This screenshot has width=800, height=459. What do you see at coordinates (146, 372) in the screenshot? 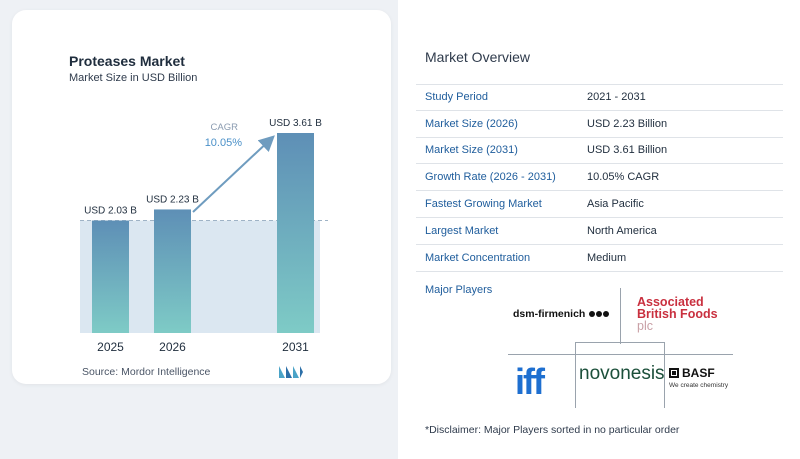
I see `source-note: Source: Mordor Intelligence` at bounding box center [146, 372].